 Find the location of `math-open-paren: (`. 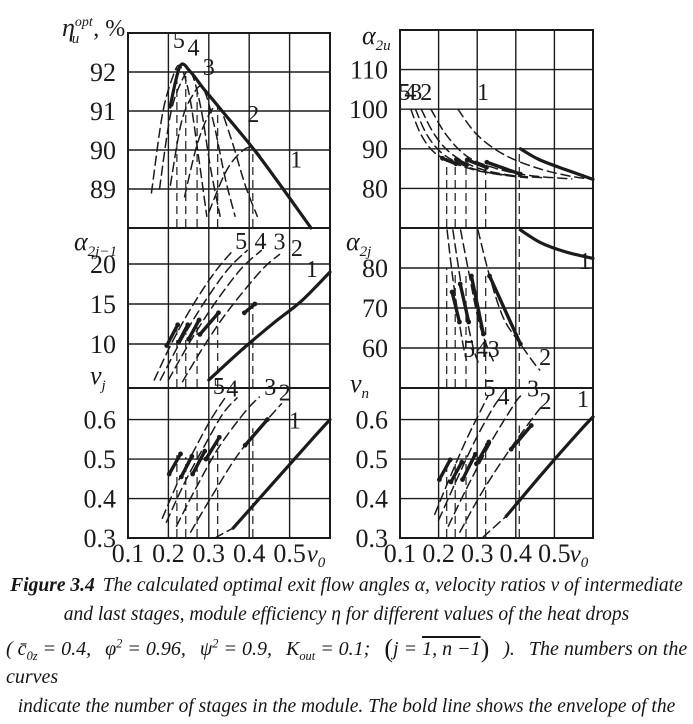

math-open-paren: ( is located at coordinates (9, 648).